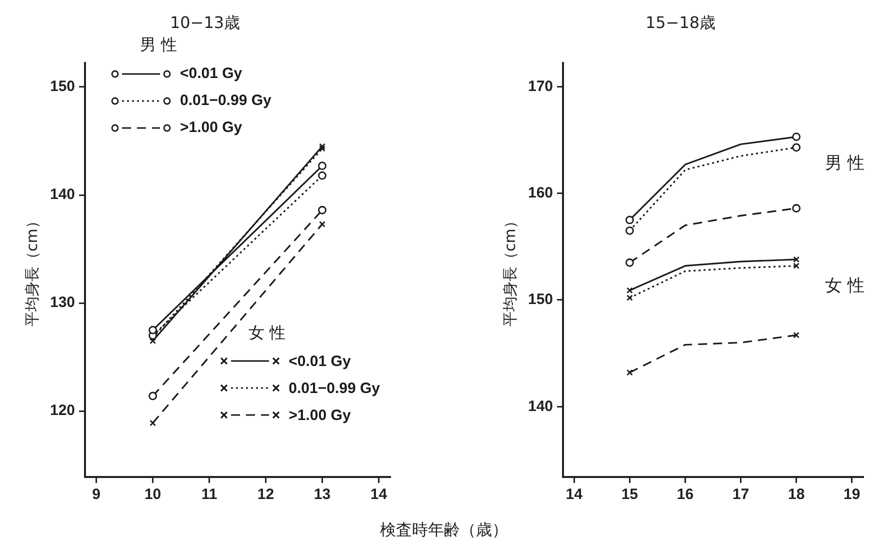 The height and width of the screenshot is (552, 888). What do you see at coordinates (852, 495) in the screenshot?
I see `x-tick-label: 19` at bounding box center [852, 495].